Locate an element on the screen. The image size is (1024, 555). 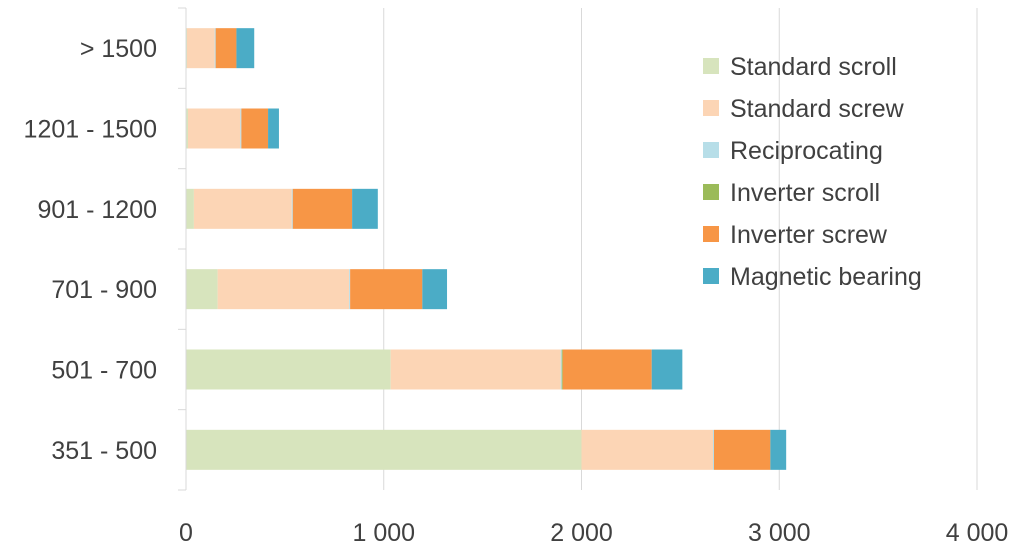
legend-label-standard-screw: Standard screw is located at coordinates (817, 109).